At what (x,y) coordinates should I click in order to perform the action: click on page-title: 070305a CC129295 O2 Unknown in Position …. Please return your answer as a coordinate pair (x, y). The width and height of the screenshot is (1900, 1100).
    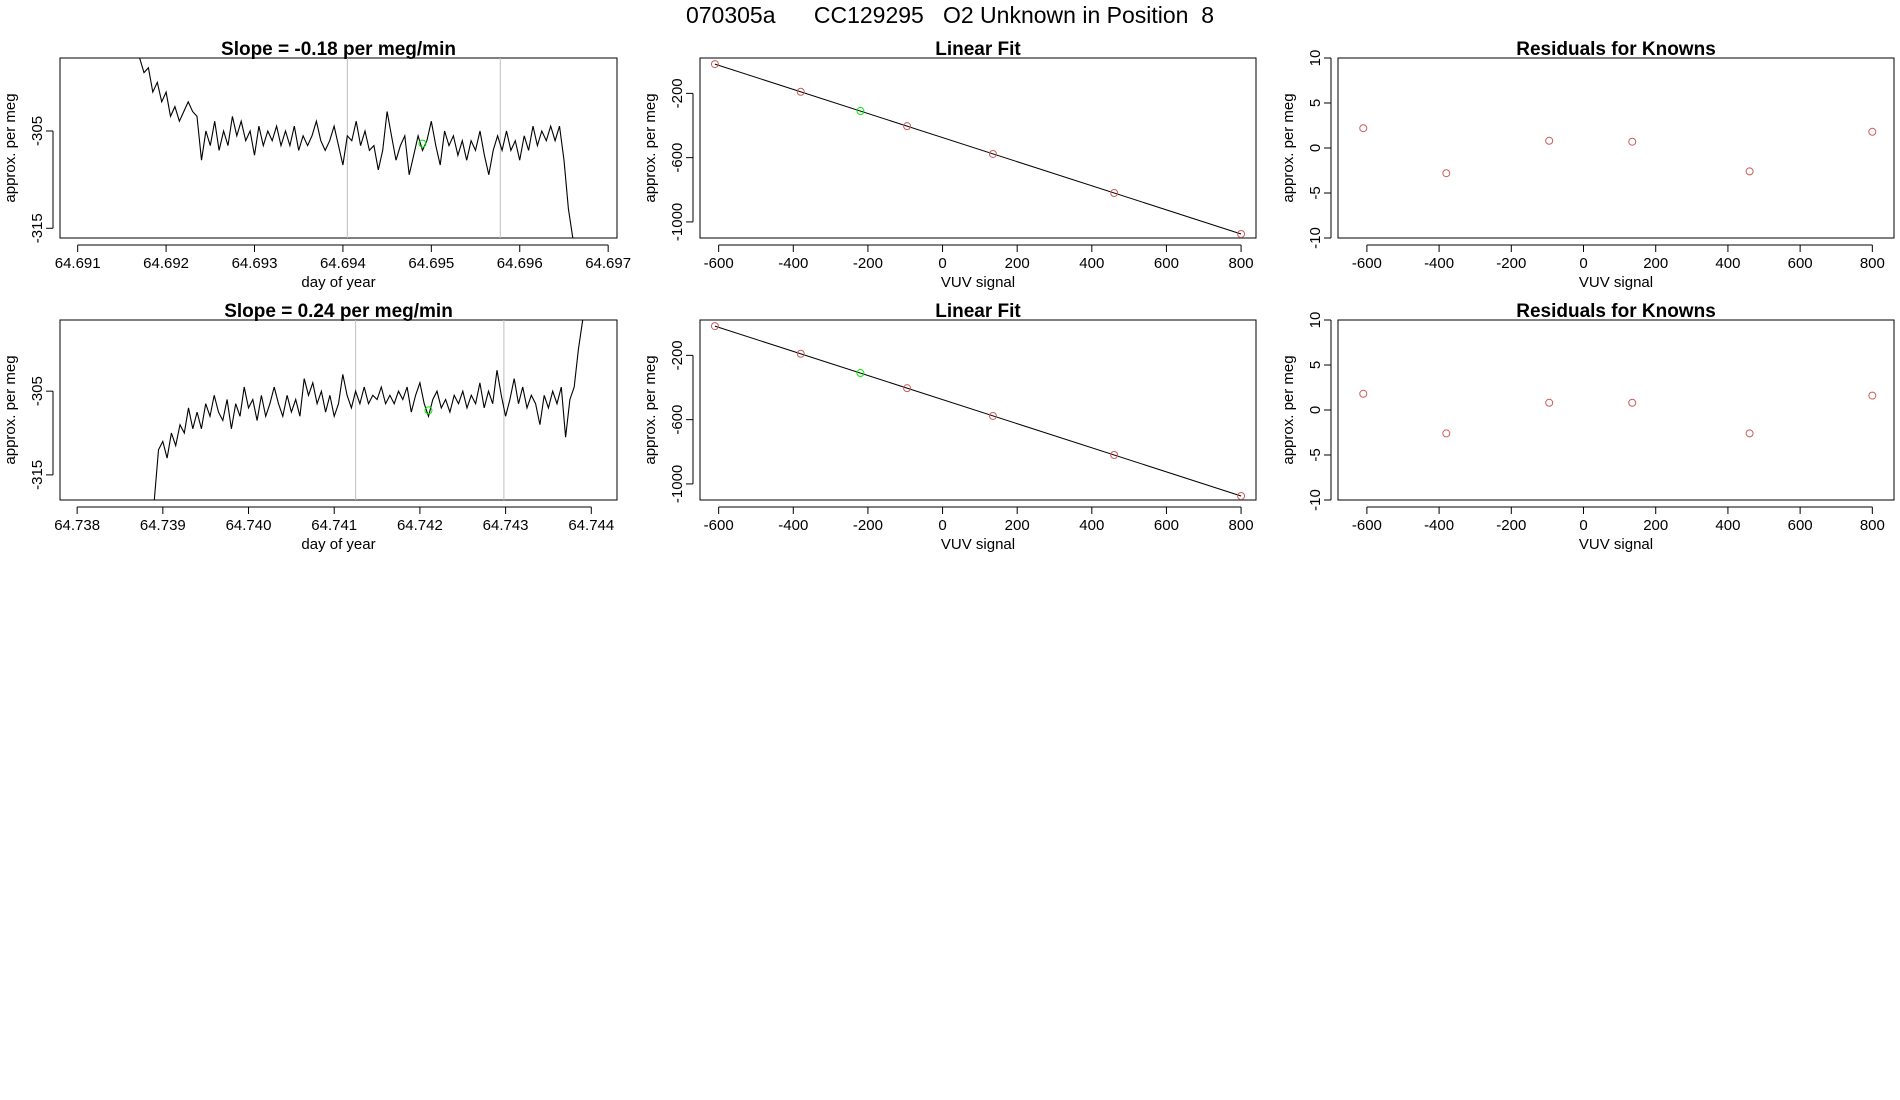
    Looking at the image, I should click on (950, 15).